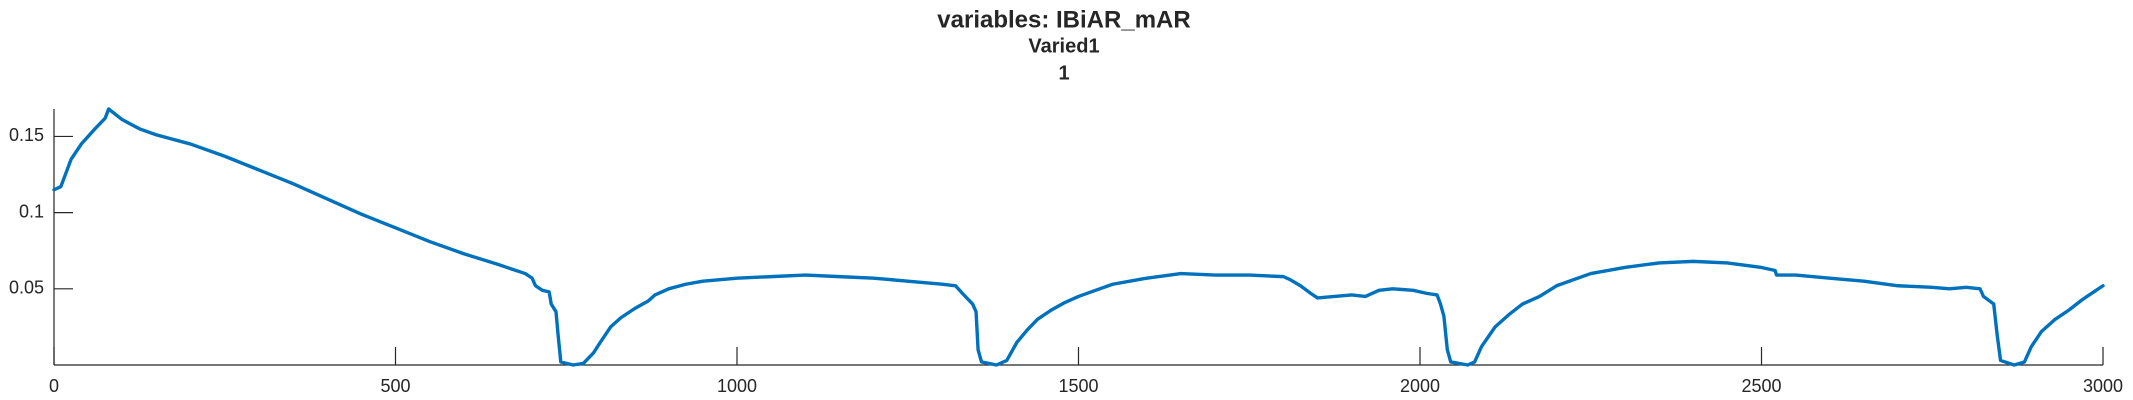  I want to click on chart-subtitle: Varied1, so click(1063, 46).